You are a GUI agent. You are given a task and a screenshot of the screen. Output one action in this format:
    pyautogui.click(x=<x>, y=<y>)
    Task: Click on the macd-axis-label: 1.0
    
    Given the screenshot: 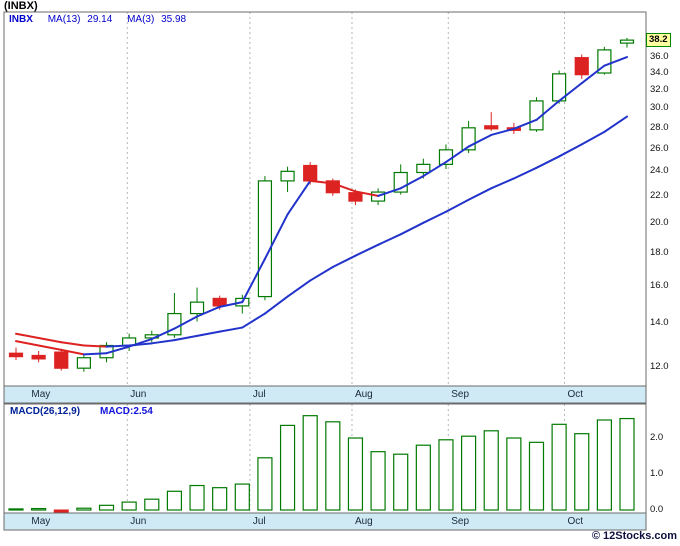 What is the action you would take?
    pyautogui.click(x=657, y=473)
    